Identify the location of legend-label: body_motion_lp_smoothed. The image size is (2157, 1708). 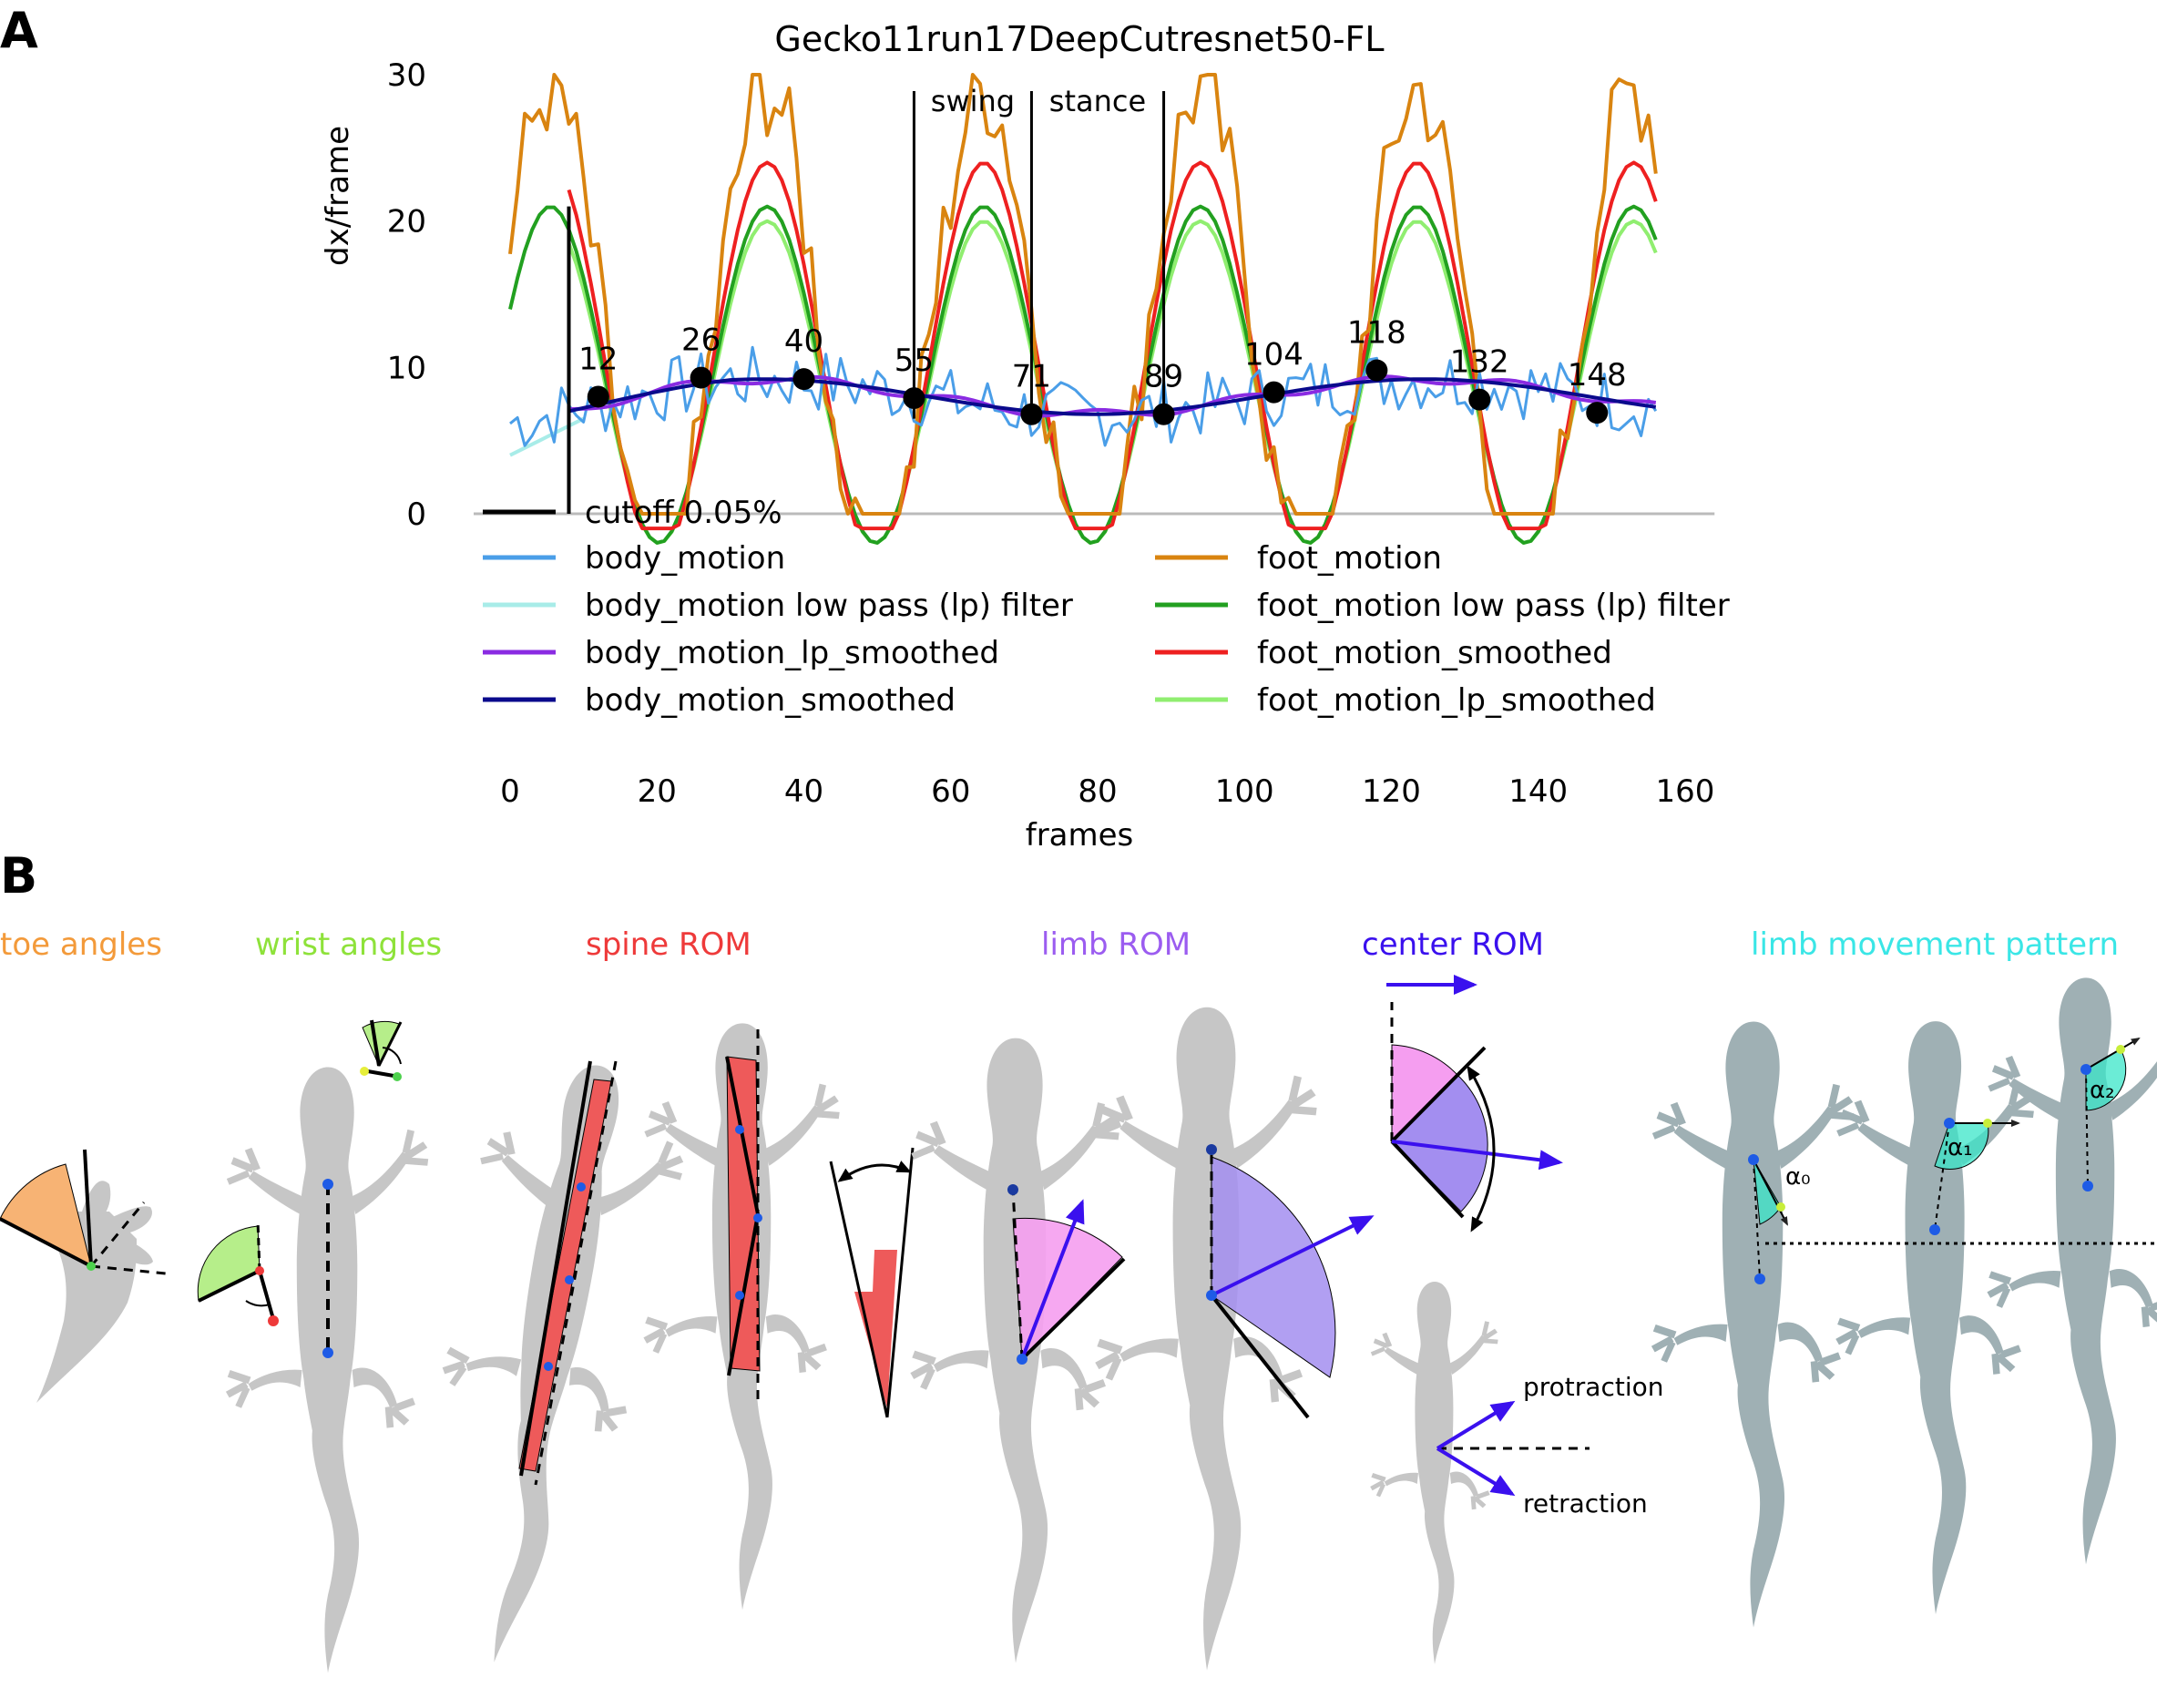
(792, 653).